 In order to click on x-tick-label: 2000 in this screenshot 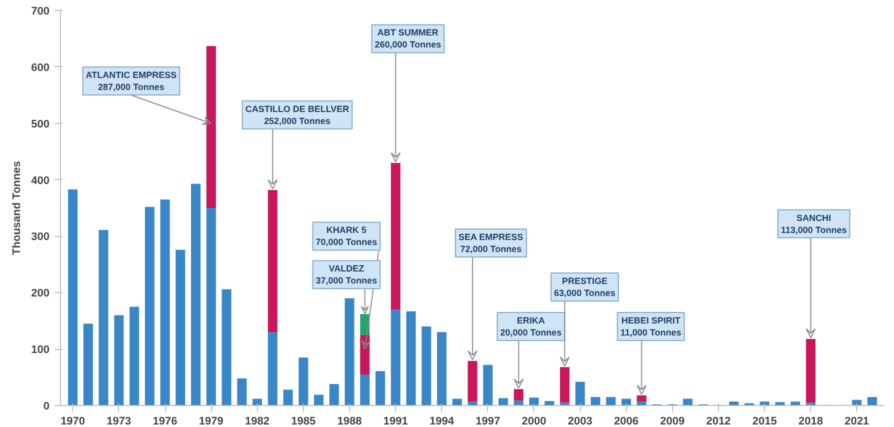, I will do `click(534, 421)`.